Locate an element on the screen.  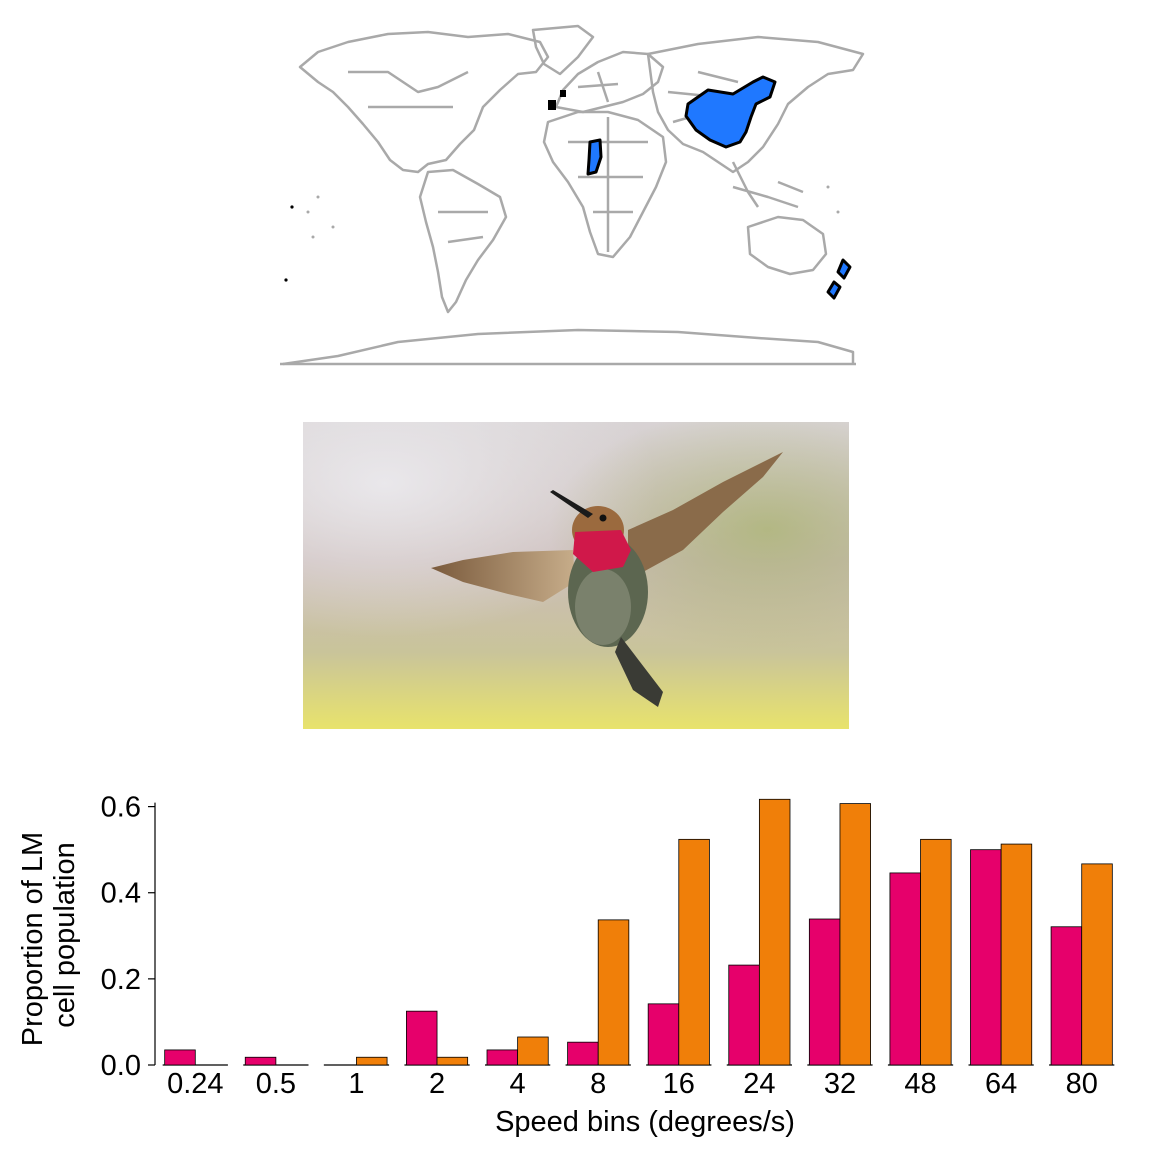
hummingbird-photo is located at coordinates (576, 575).